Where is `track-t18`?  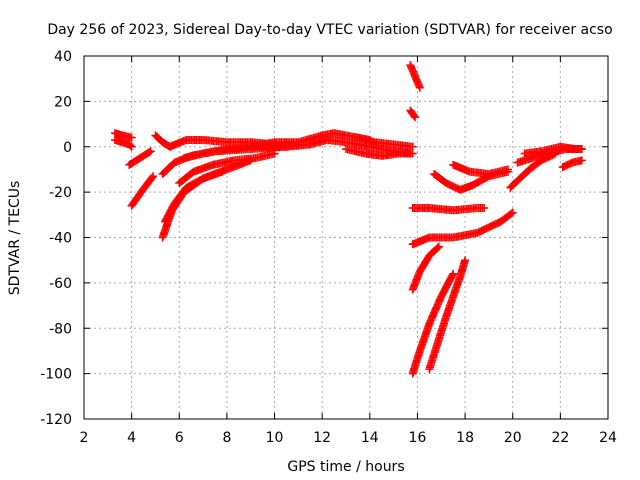 track-t18 is located at coordinates (433, 323).